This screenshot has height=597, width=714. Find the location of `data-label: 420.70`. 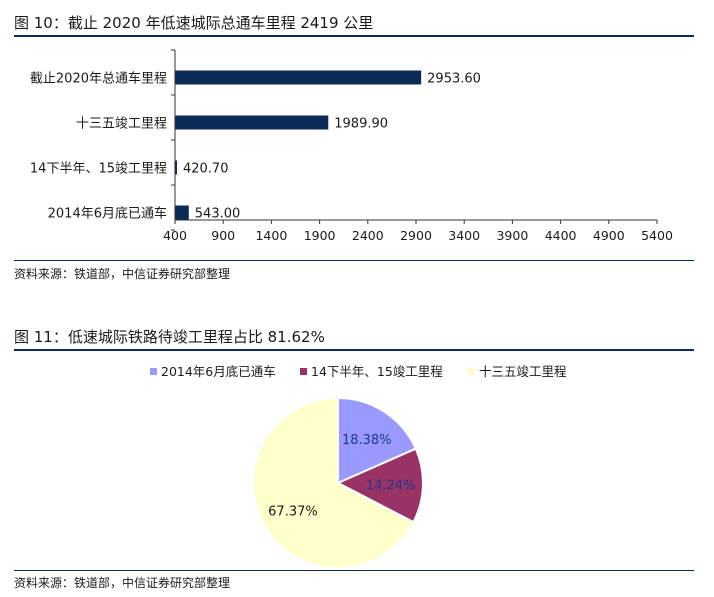

data-label: 420.70 is located at coordinates (206, 169).